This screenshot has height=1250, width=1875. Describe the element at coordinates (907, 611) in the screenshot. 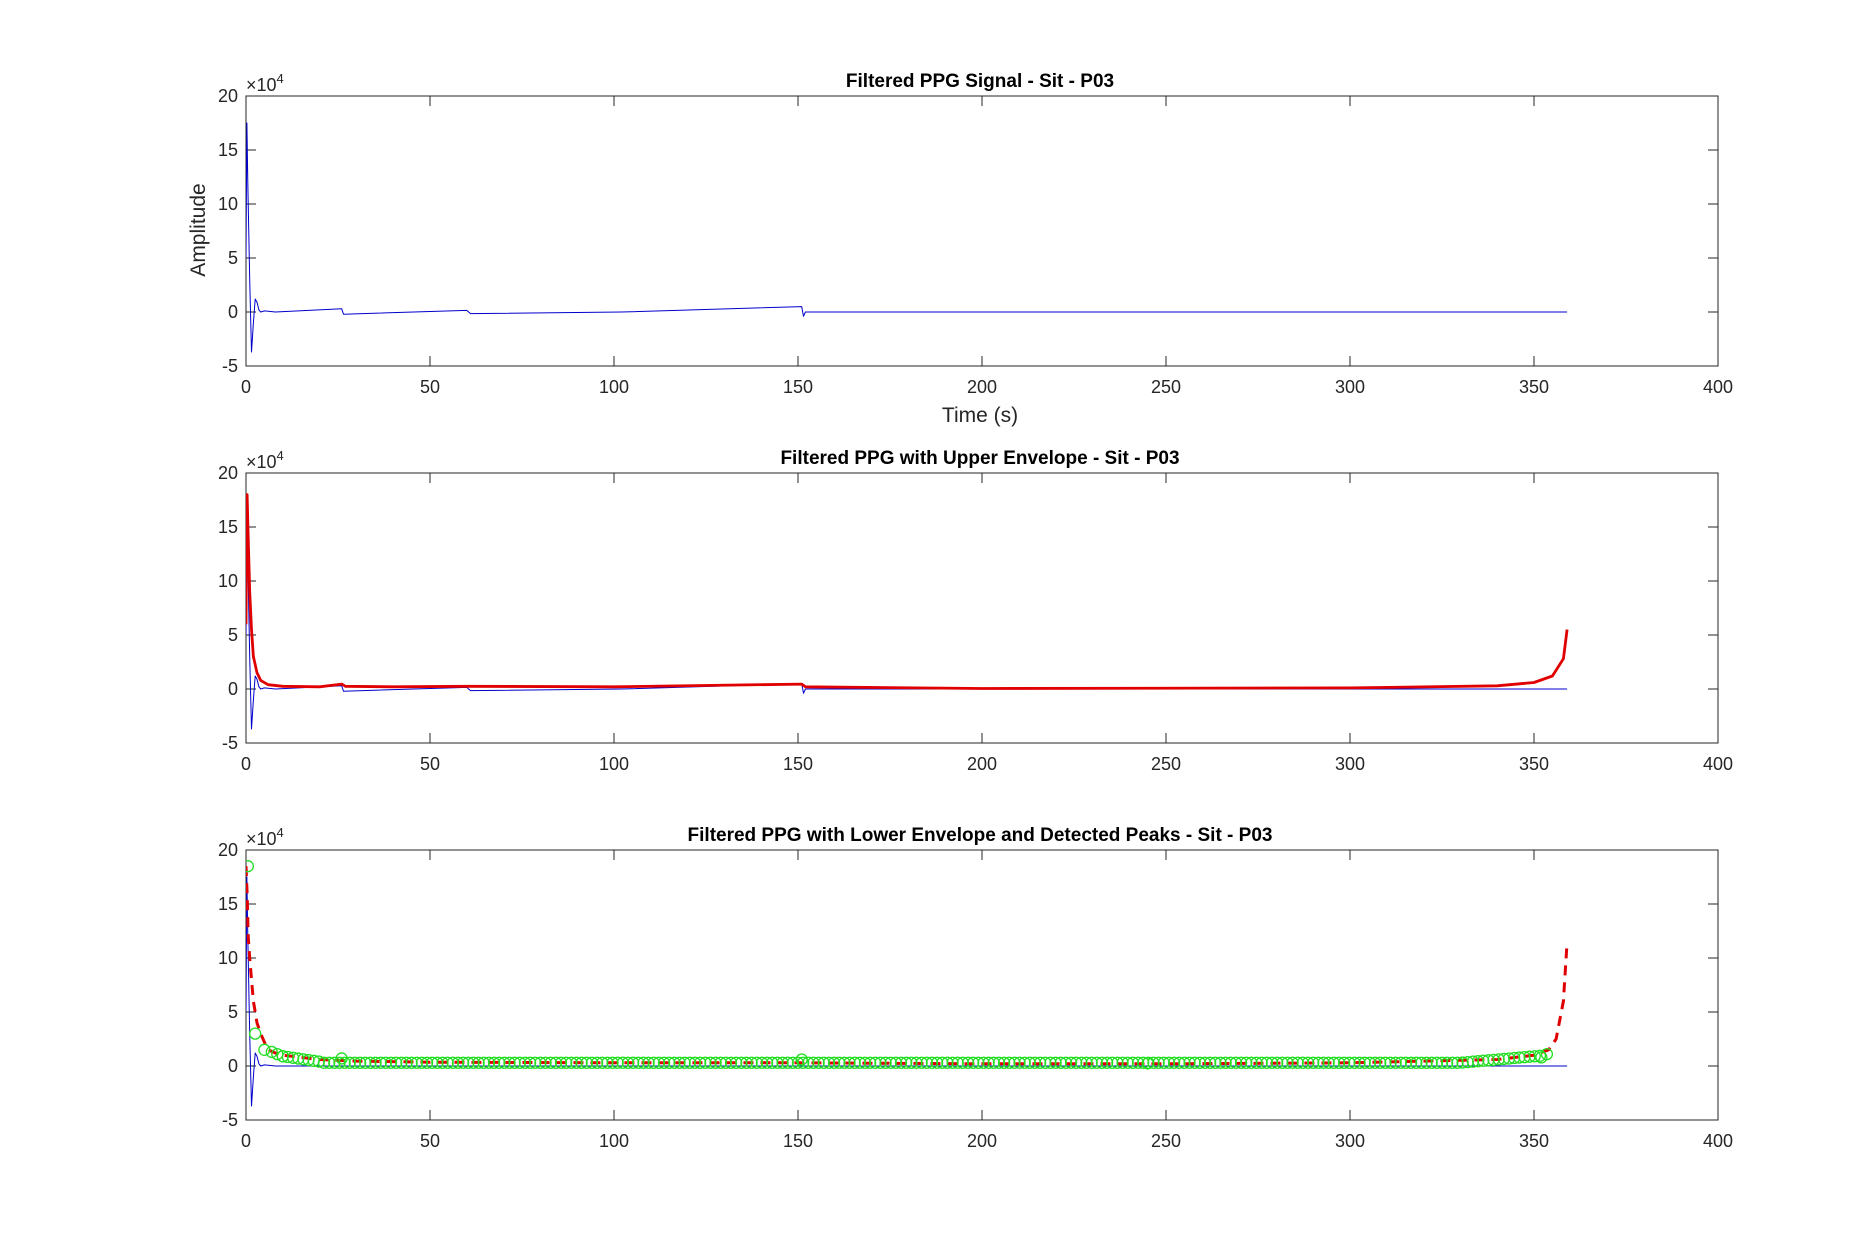

I see `panel-2-series` at that location.